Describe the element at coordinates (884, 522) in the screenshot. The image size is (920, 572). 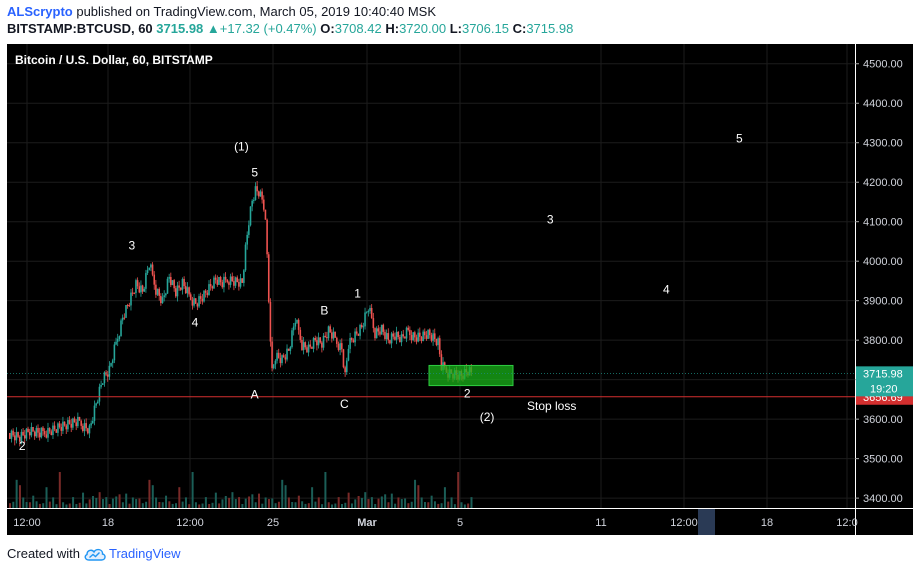
I see `axis-corner` at that location.